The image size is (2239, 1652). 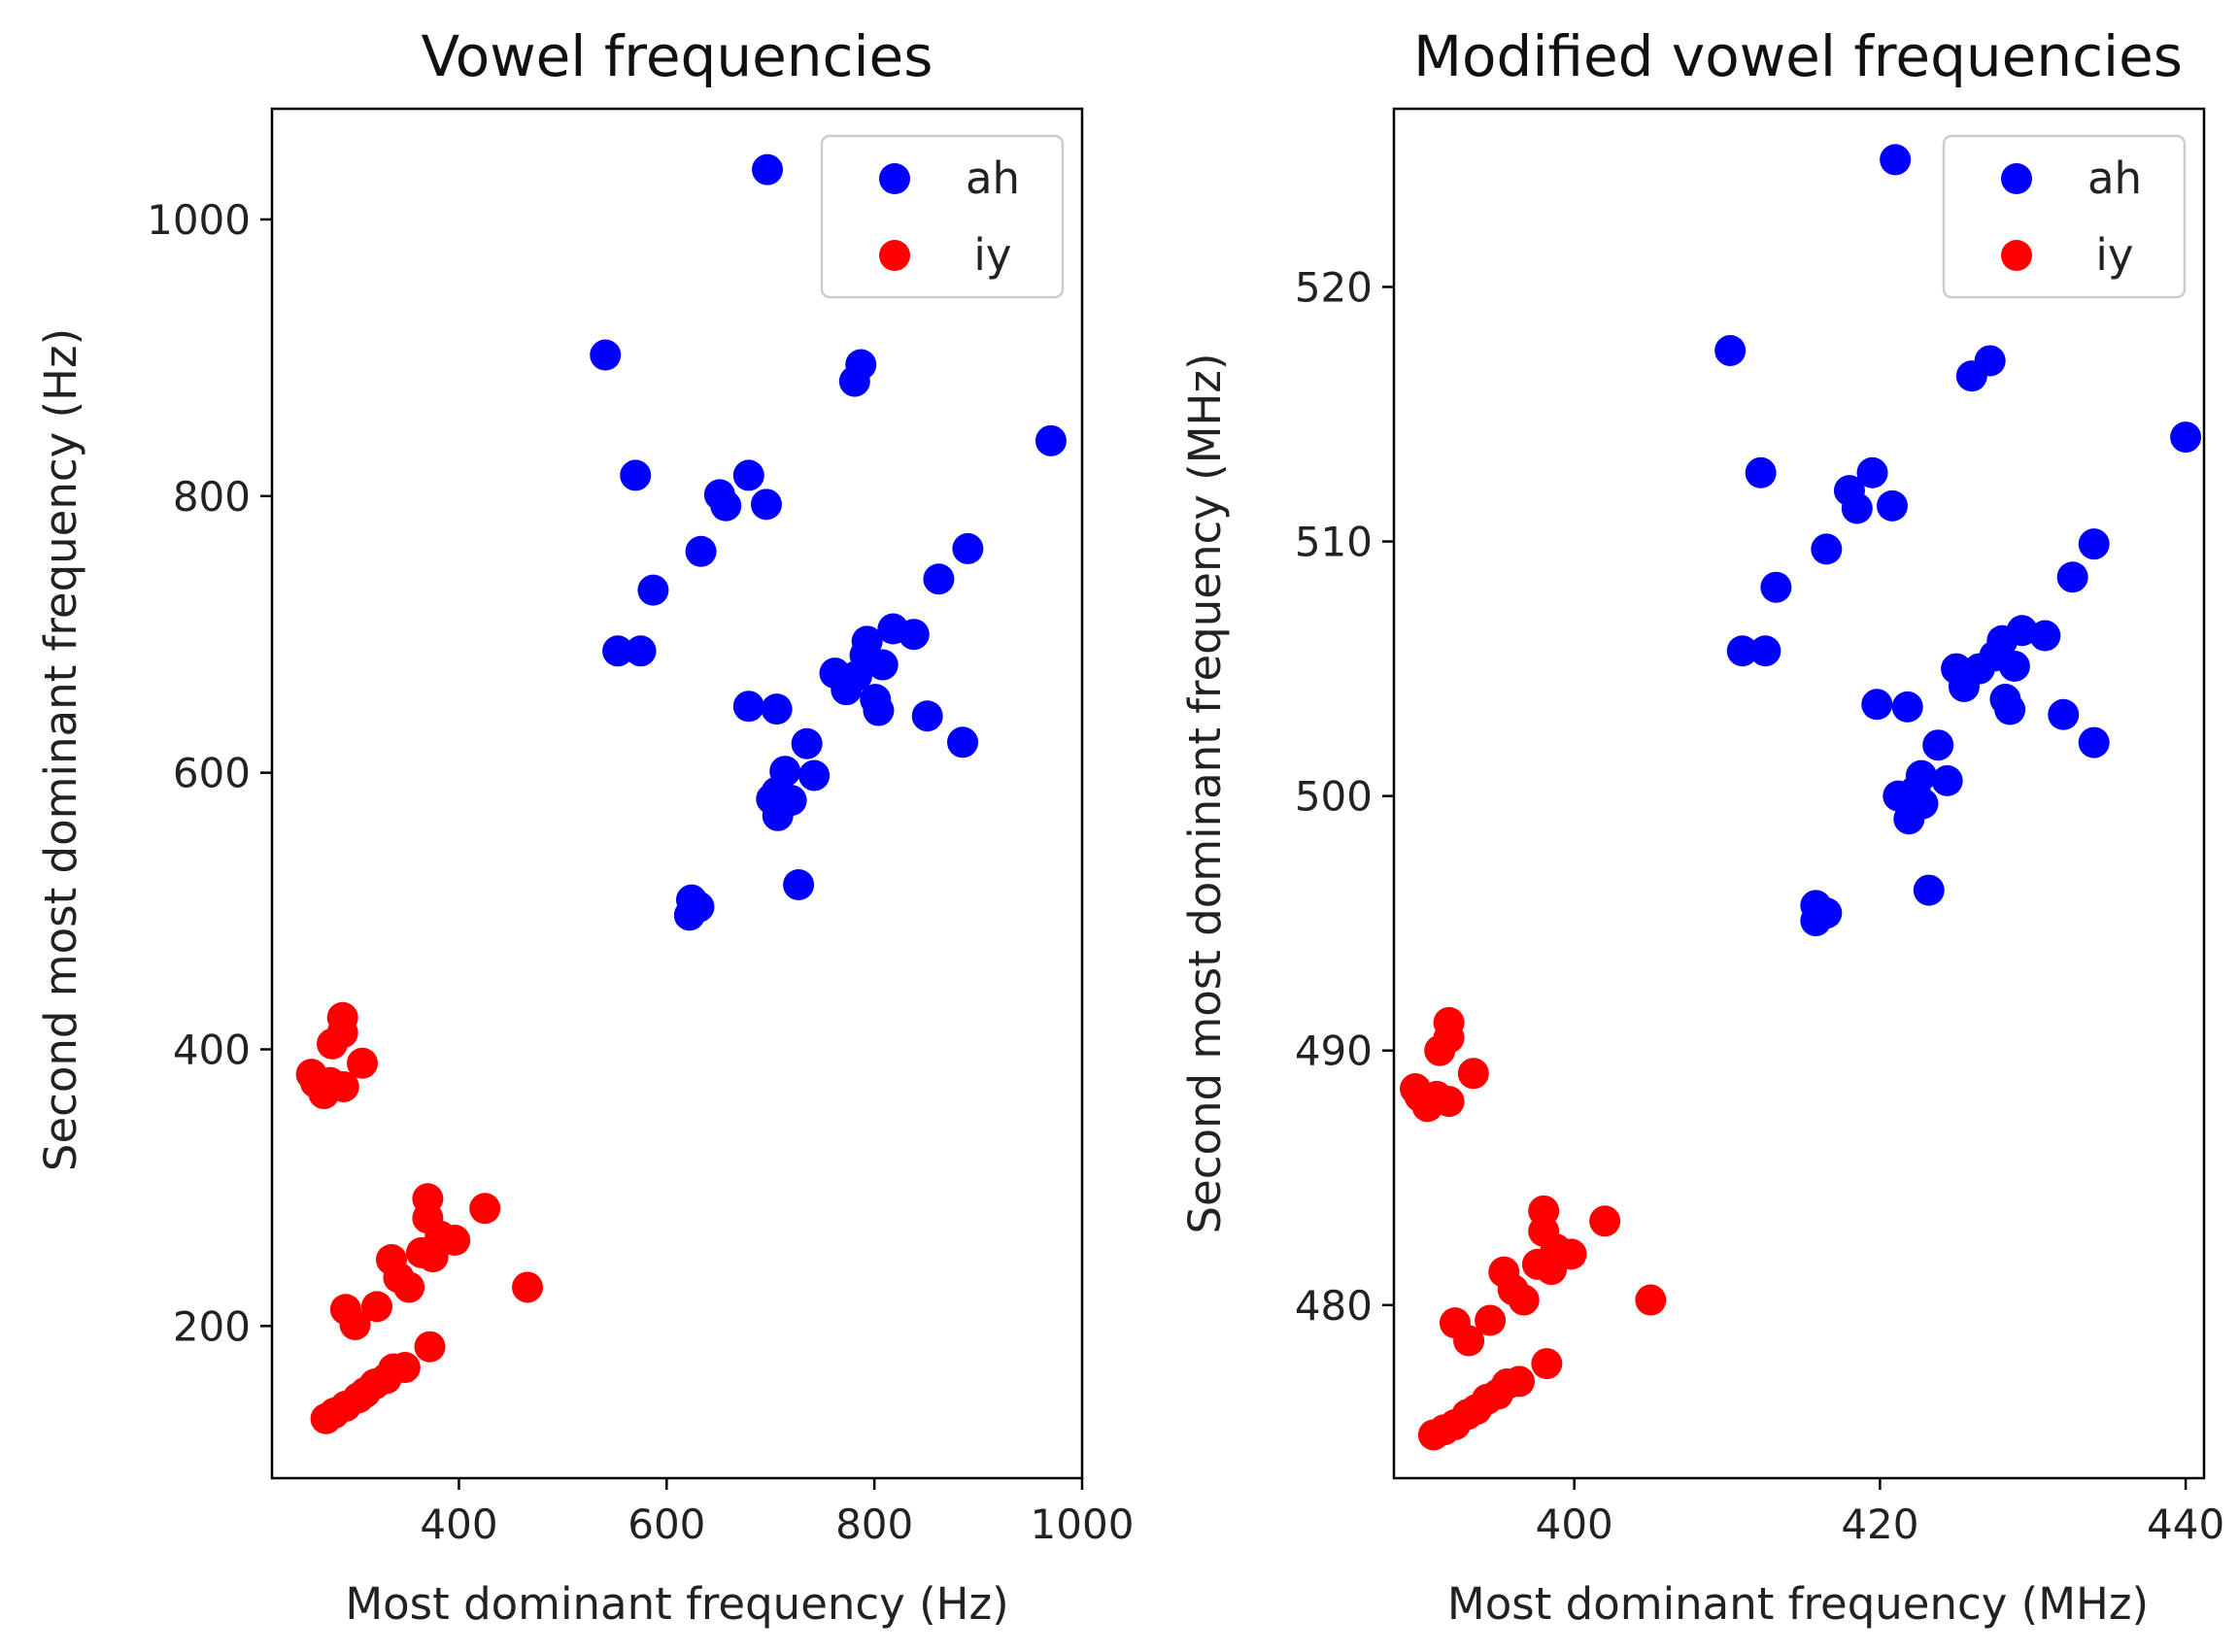 What do you see at coordinates (1334, 287) in the screenshot?
I see `y-tick-label: 520` at bounding box center [1334, 287].